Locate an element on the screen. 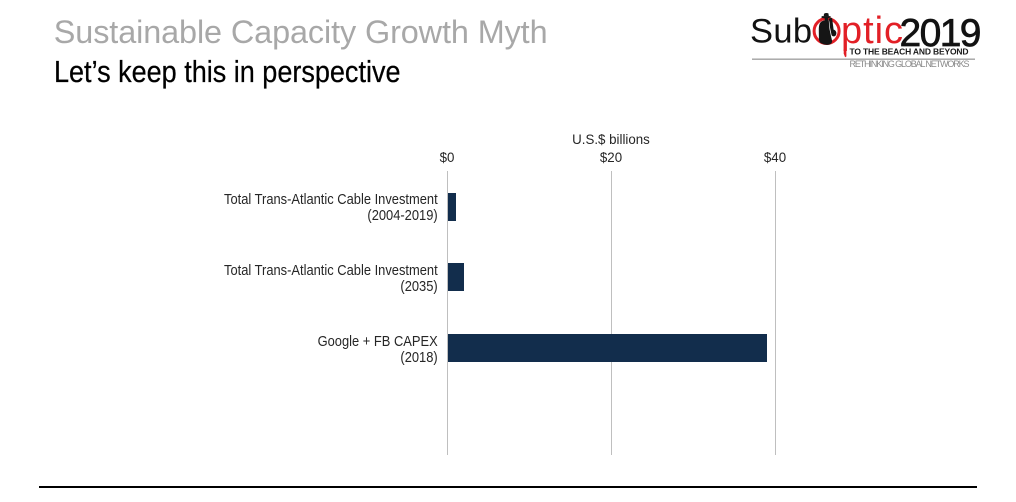 The width and height of the screenshot is (1016, 502). svg-text: RETHINKING GLOBAL NETWORKS is located at coordinates (910, 64).